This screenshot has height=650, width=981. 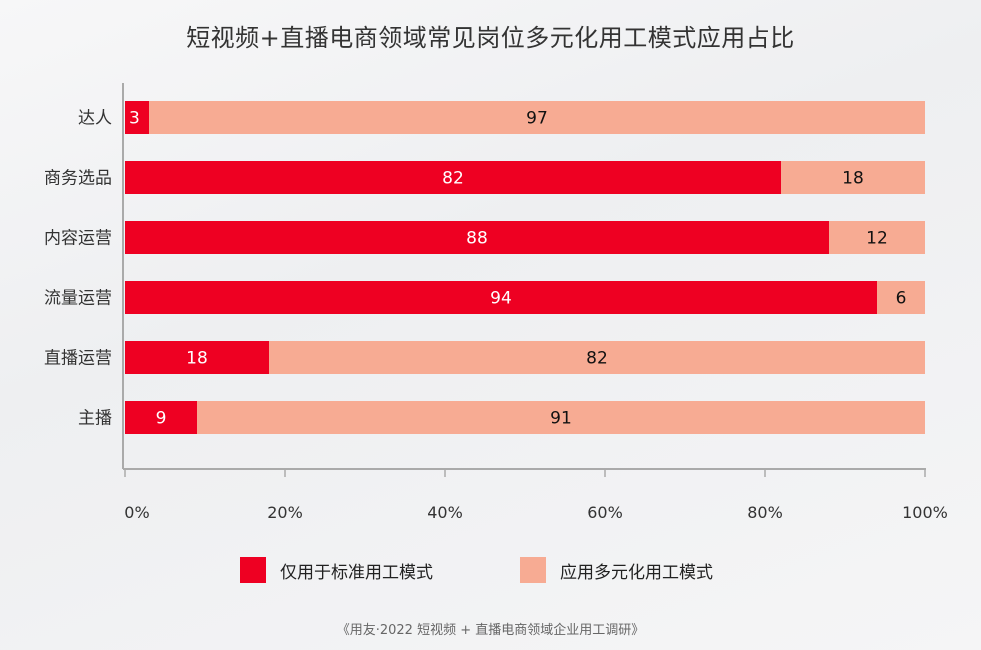 I want to click on legend-item-standard: 仅用于标准用工模式, so click(x=336, y=570).